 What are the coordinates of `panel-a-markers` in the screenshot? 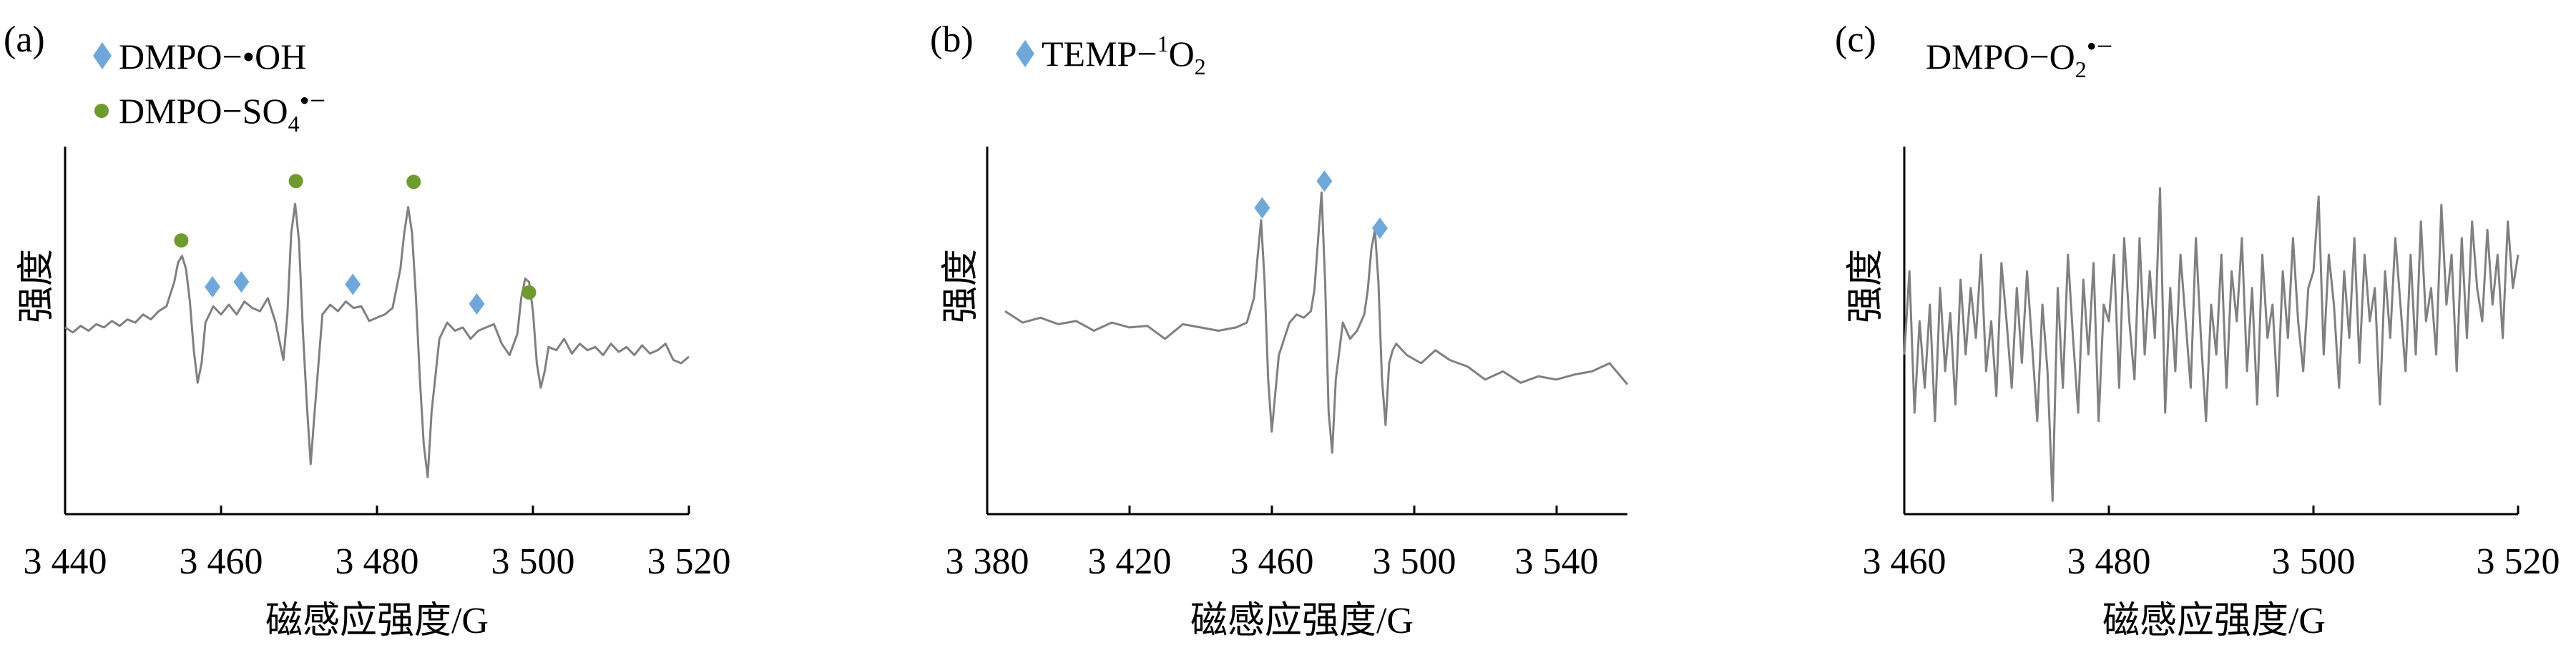 It's located at (355, 245).